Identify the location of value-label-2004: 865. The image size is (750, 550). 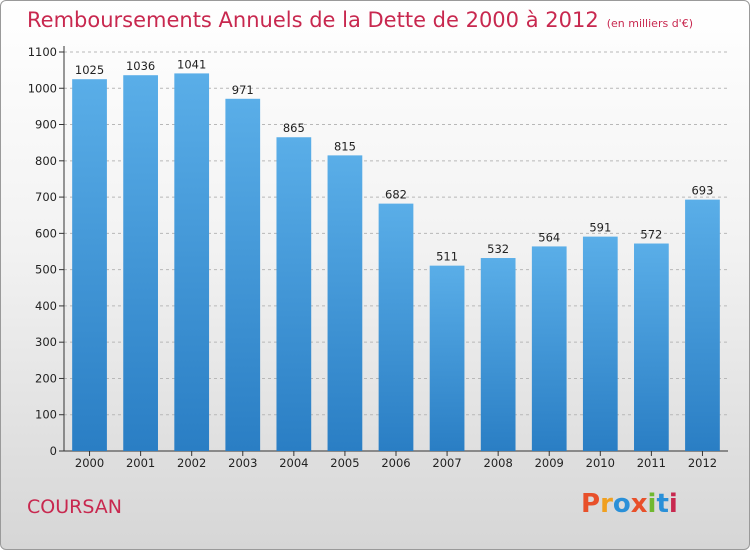
(294, 128).